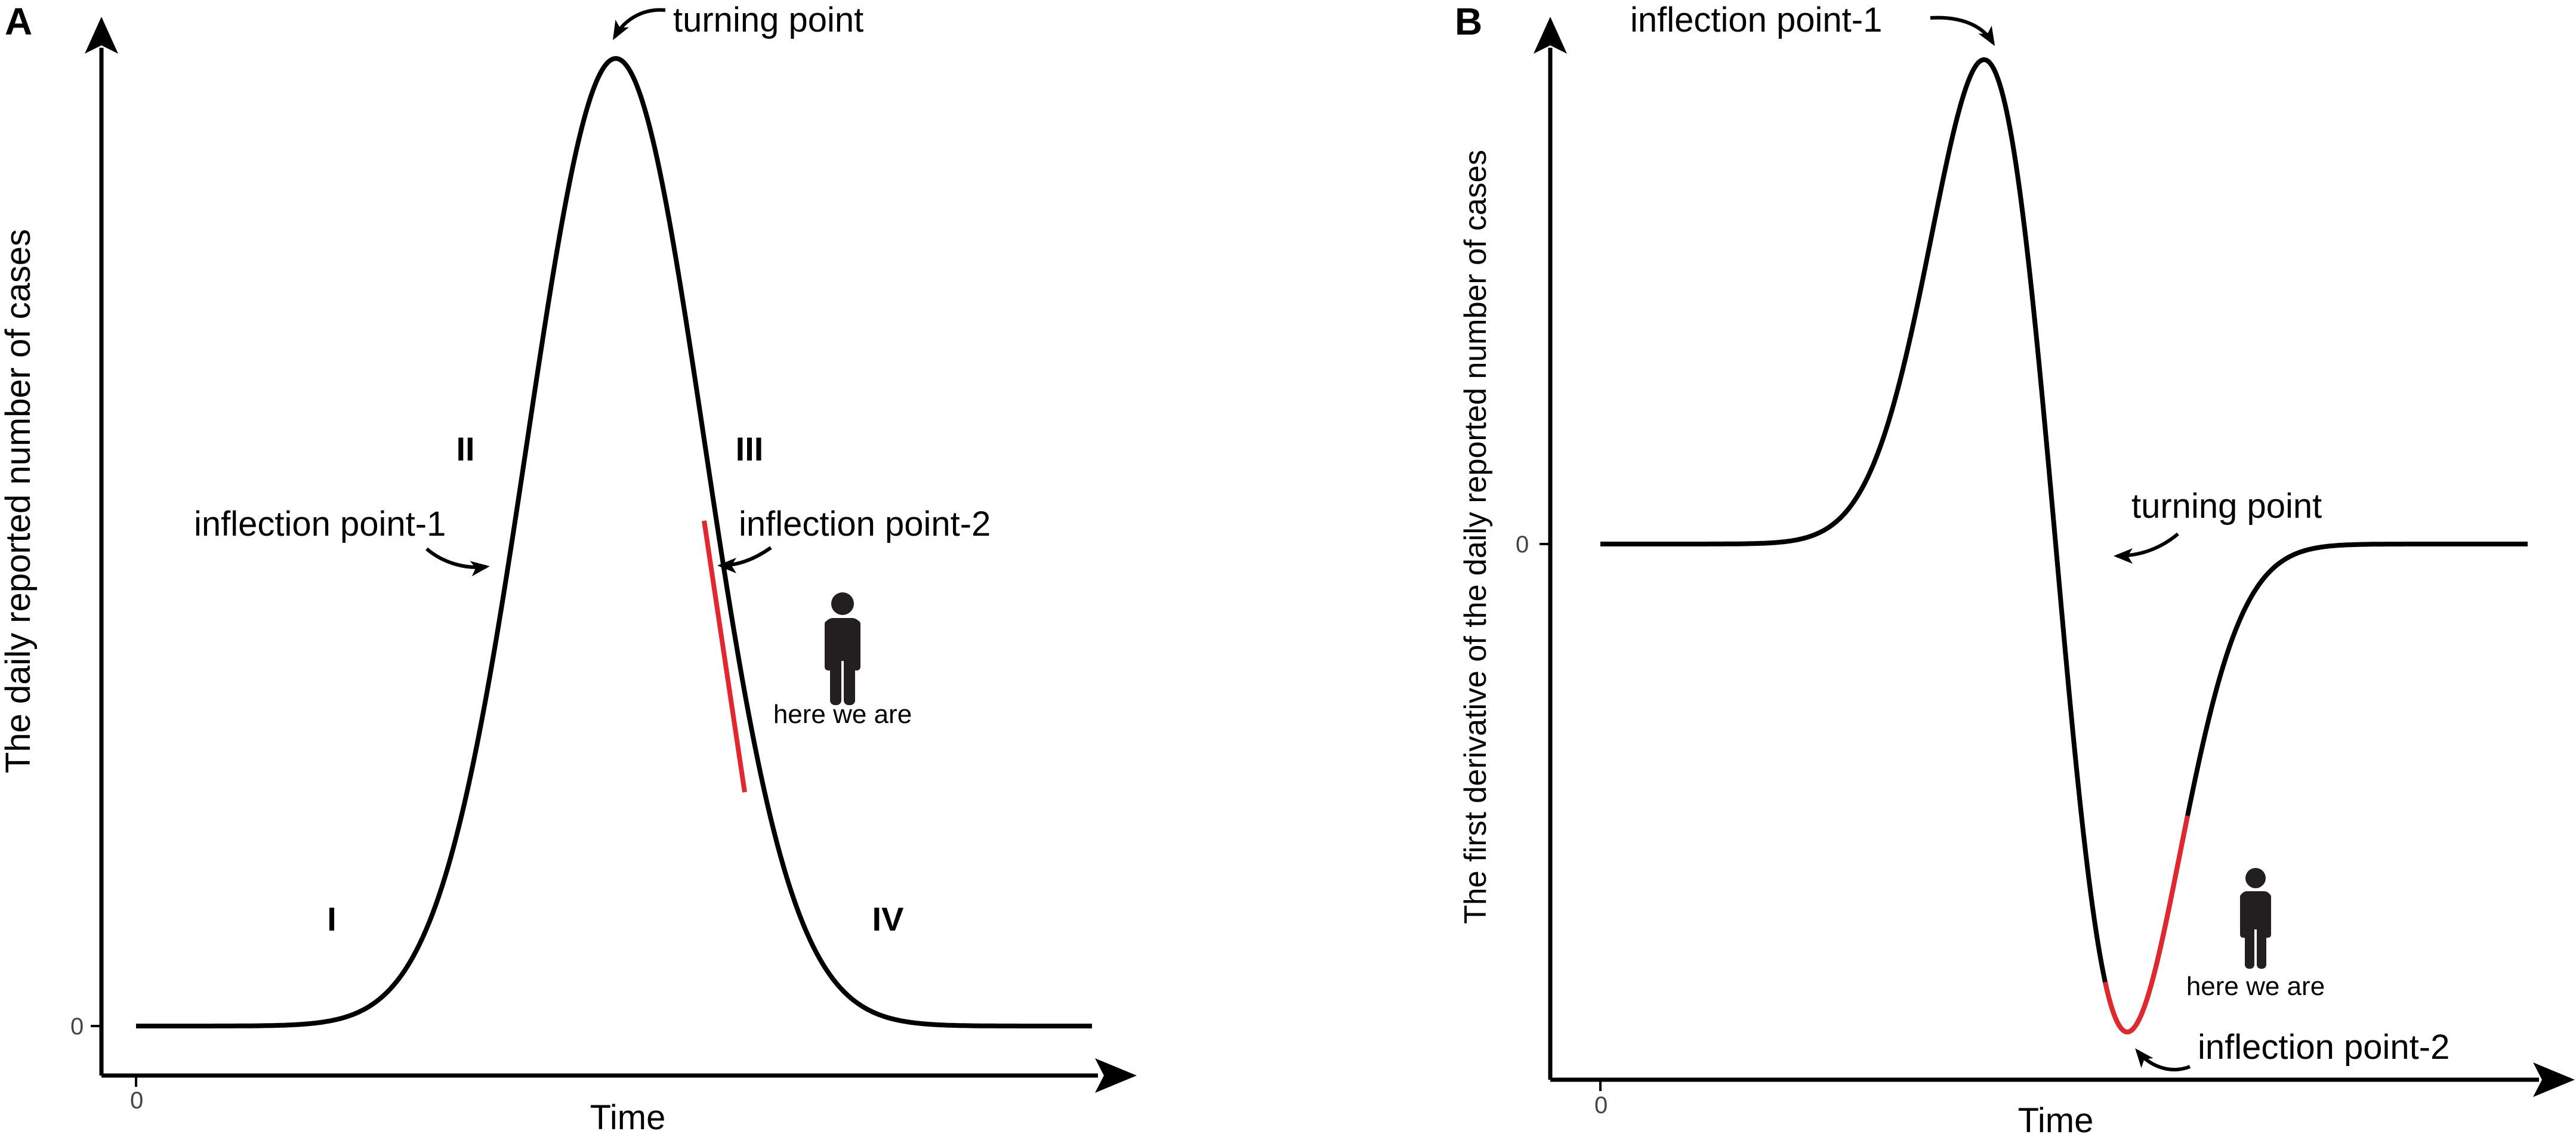  What do you see at coordinates (19, 501) in the screenshot?
I see `panel-a-y-label: The daily reported number of cases` at bounding box center [19, 501].